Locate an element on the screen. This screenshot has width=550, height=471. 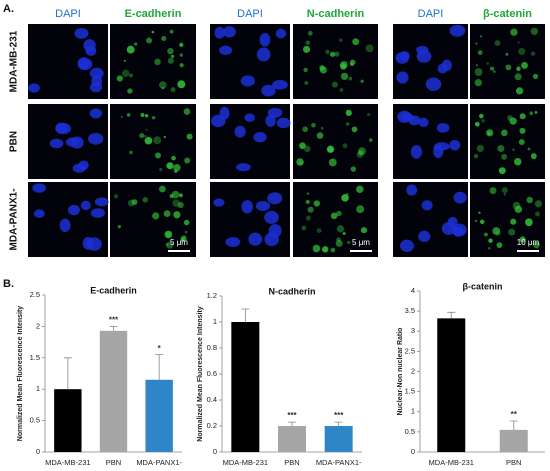
y-tick-label: 3 is located at coordinates (413, 330).